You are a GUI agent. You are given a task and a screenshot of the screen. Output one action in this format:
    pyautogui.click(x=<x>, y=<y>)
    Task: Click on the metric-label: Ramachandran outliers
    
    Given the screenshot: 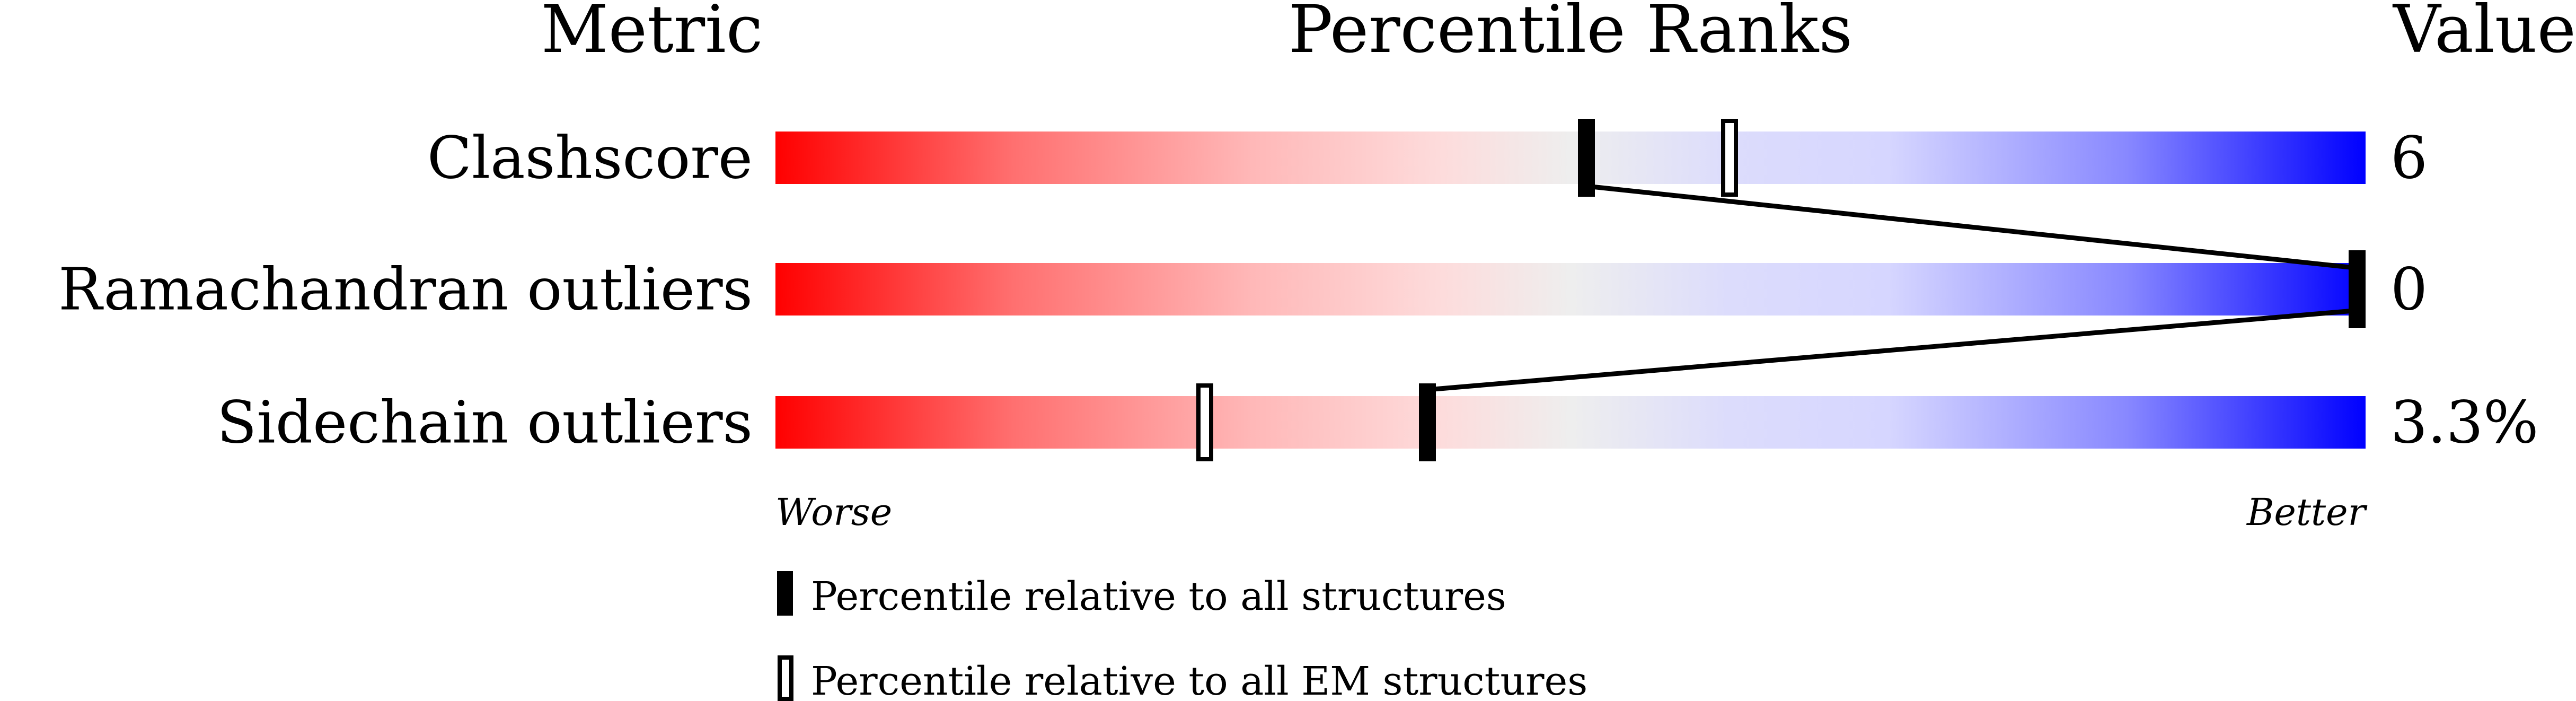 What is the action you would take?
    pyautogui.click(x=405, y=289)
    